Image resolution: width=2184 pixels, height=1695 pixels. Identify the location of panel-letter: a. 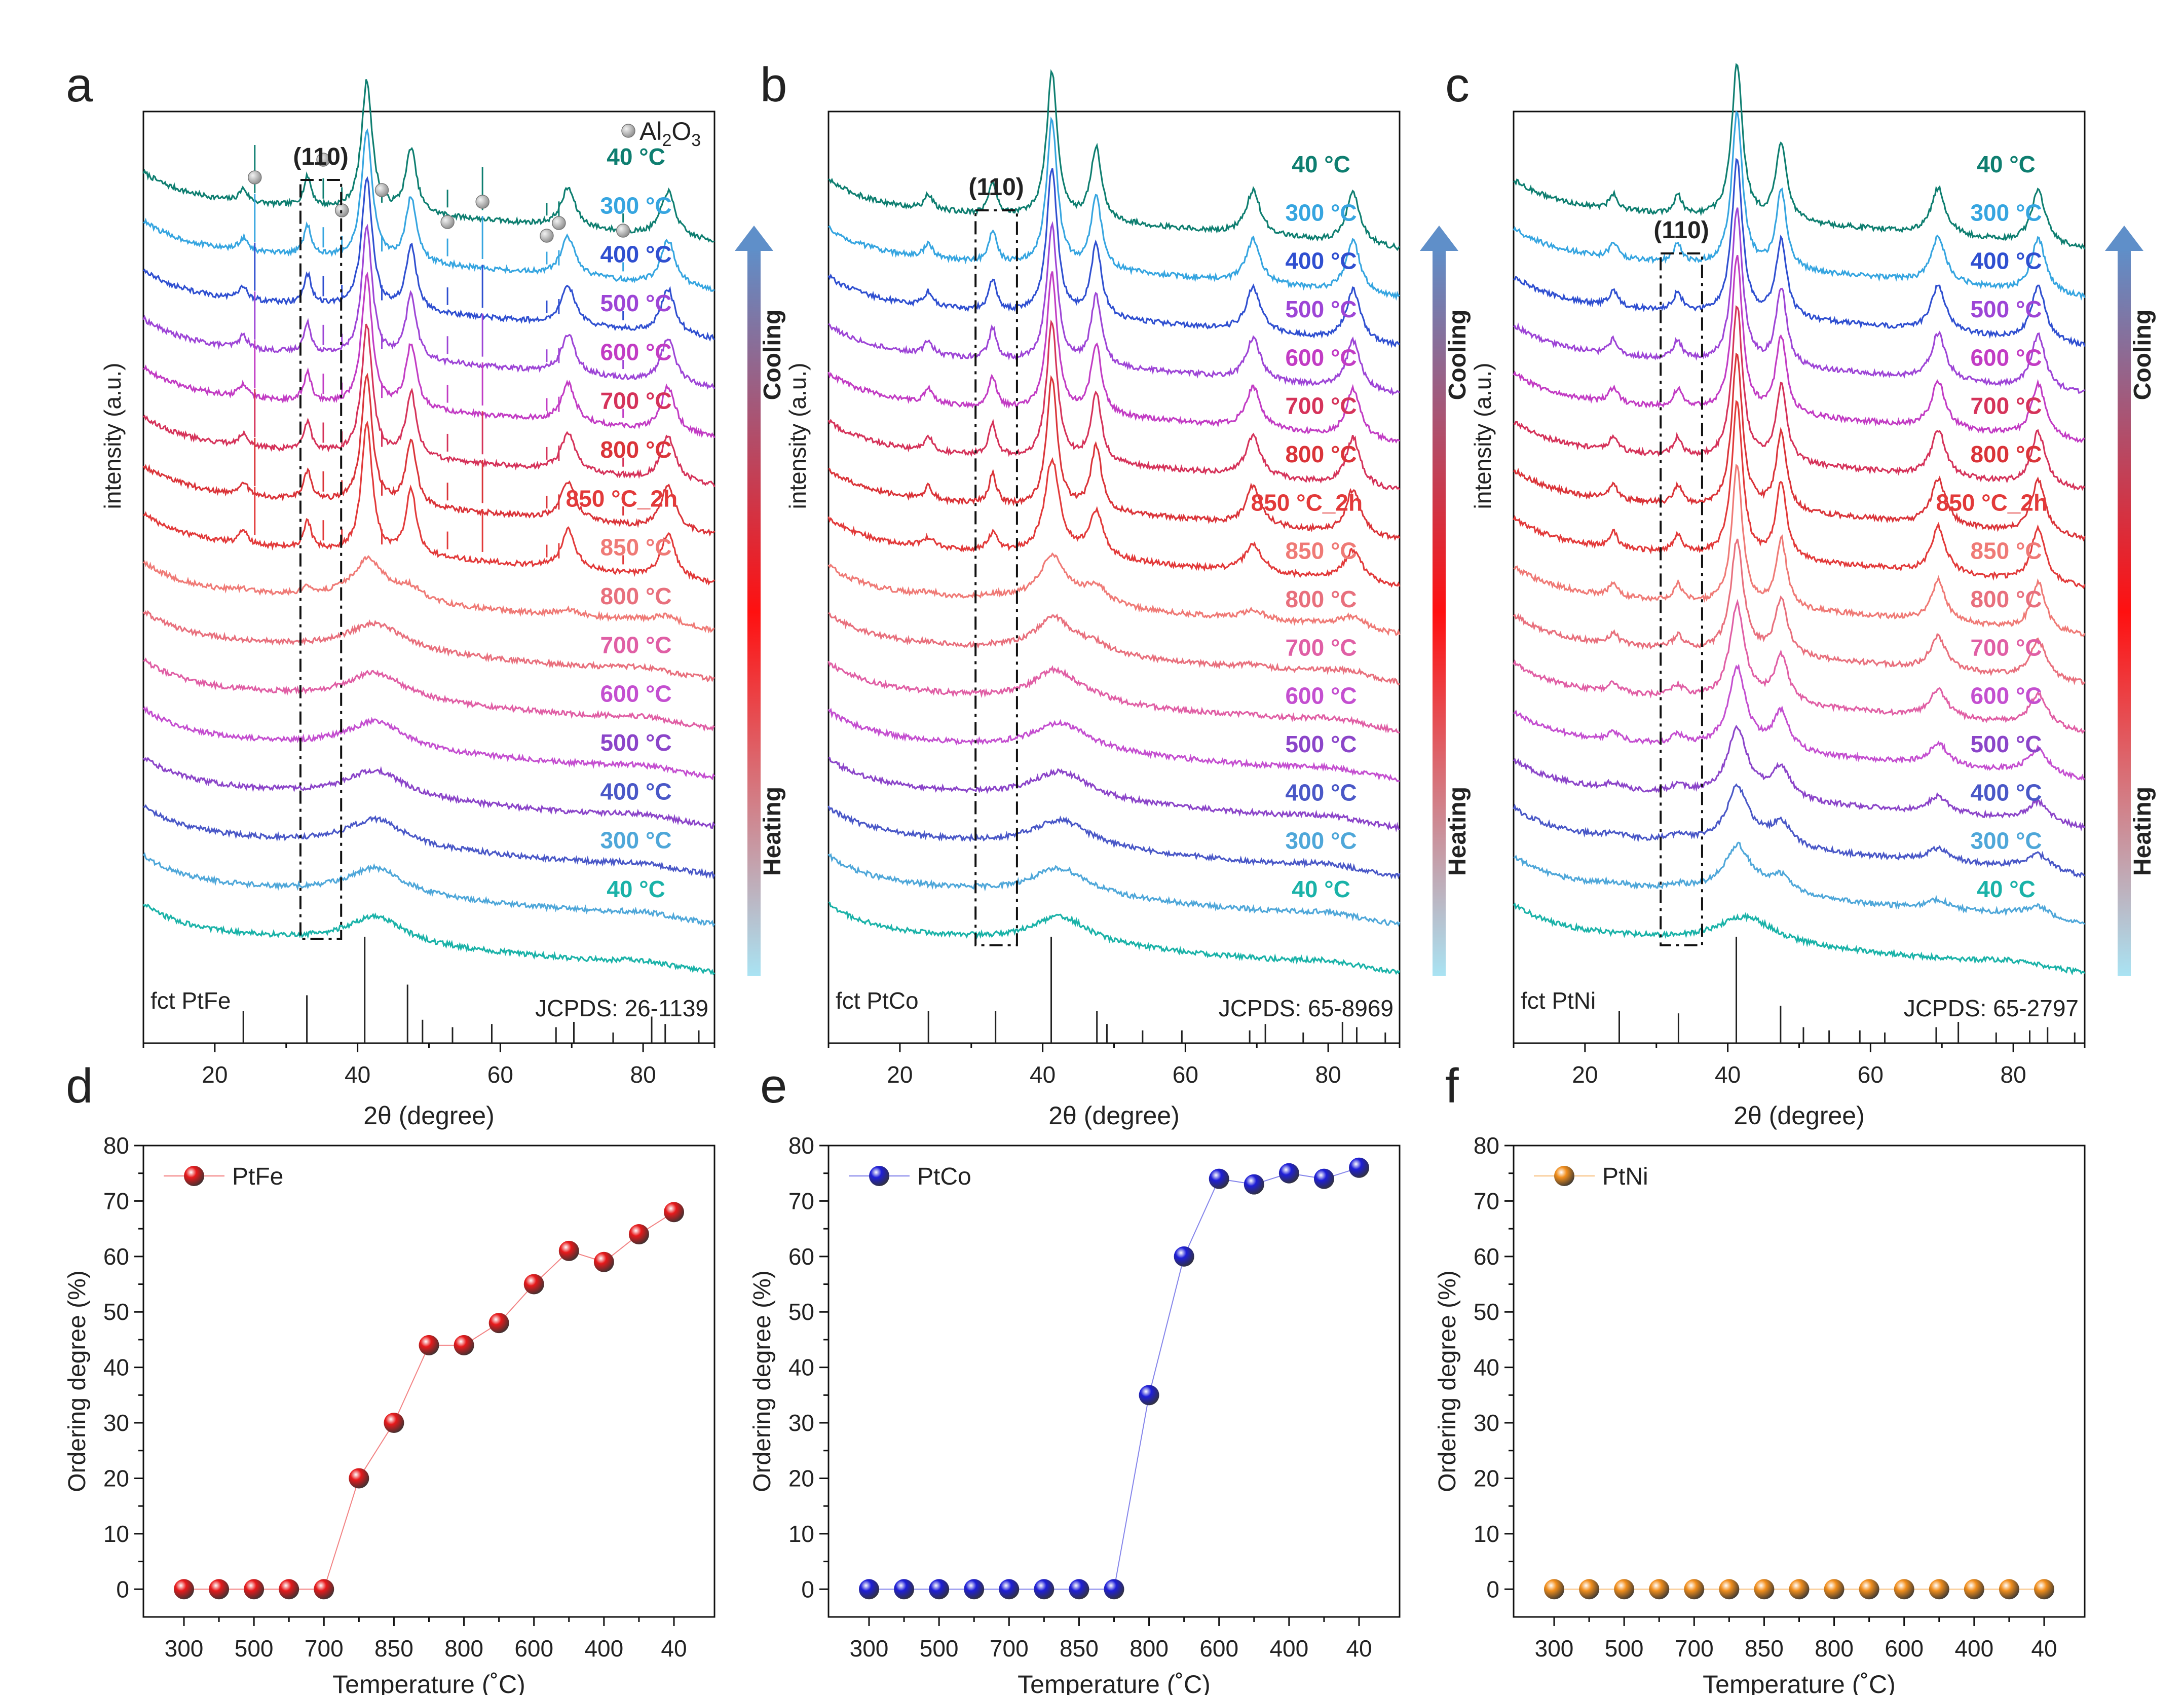
(79, 85).